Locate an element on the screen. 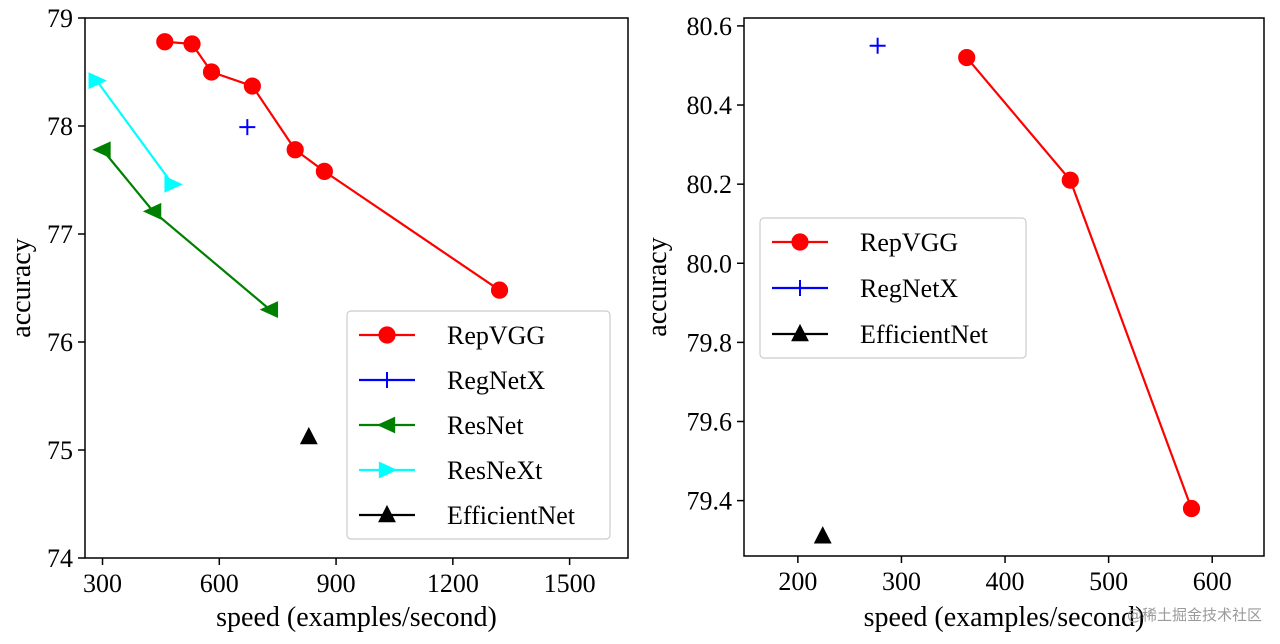  series-resnet is located at coordinates (185, 230).